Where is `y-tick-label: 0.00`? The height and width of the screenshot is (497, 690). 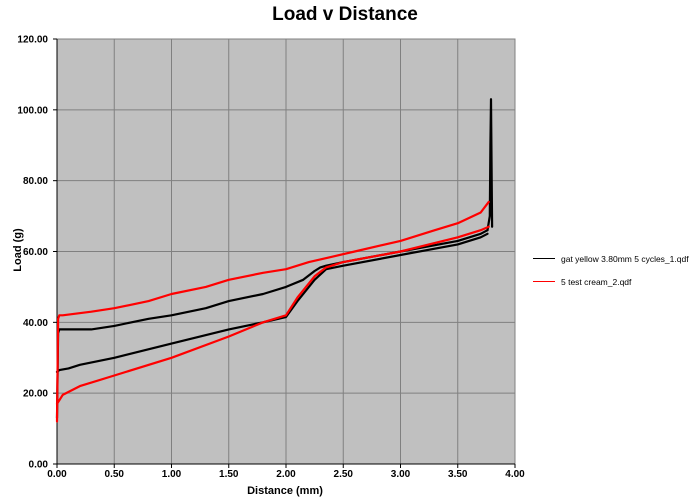
y-tick-label: 0.00 is located at coordinates (39, 465).